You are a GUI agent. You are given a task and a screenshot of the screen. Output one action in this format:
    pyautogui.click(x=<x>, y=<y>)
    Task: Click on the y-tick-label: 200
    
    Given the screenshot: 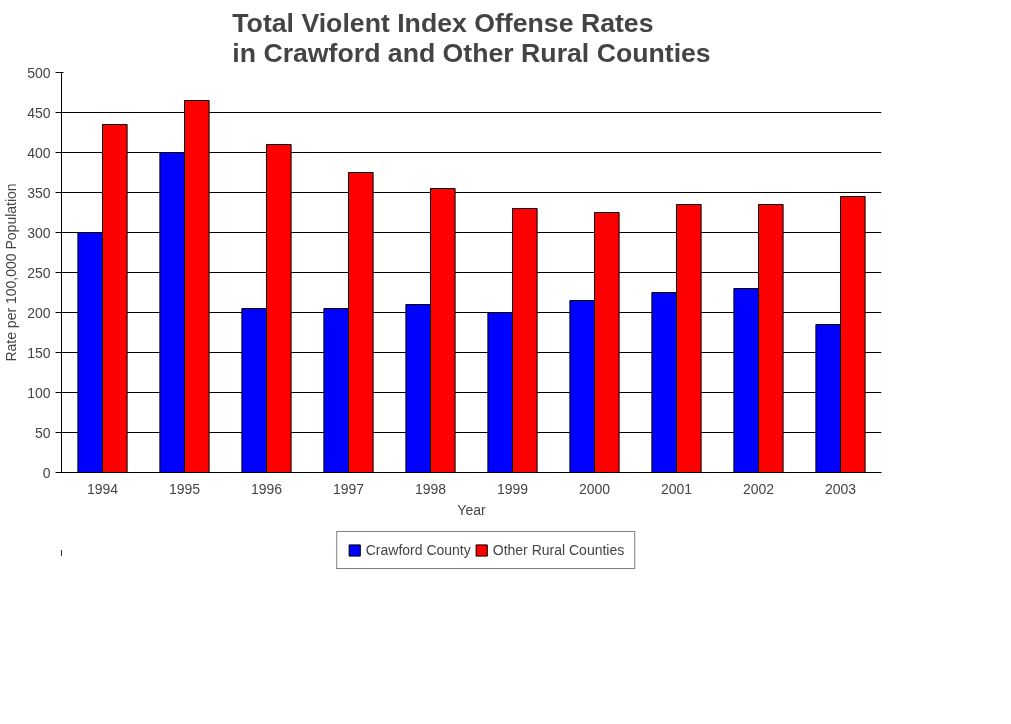 What is the action you would take?
    pyautogui.click(x=39, y=312)
    